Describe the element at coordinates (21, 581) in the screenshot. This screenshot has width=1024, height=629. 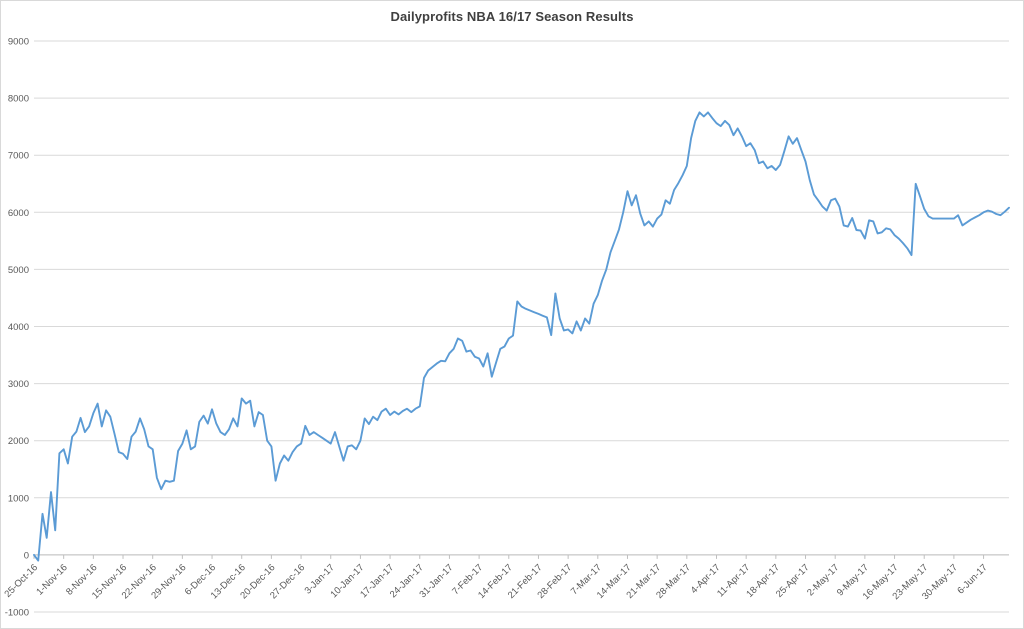
I see `x-axis-label: 25-Oct-16` at that location.